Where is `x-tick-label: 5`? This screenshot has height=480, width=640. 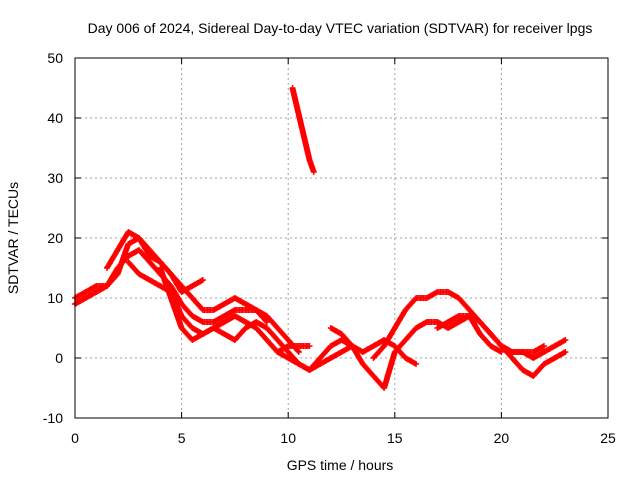 x-tick-label: 5 is located at coordinates (182, 438).